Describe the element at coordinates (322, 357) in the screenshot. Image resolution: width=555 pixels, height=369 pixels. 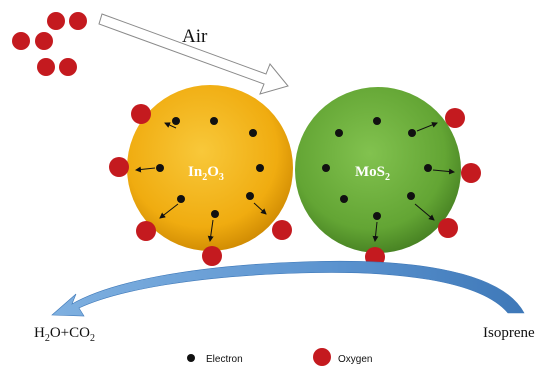
I see `legend-oxygen-icon` at that location.